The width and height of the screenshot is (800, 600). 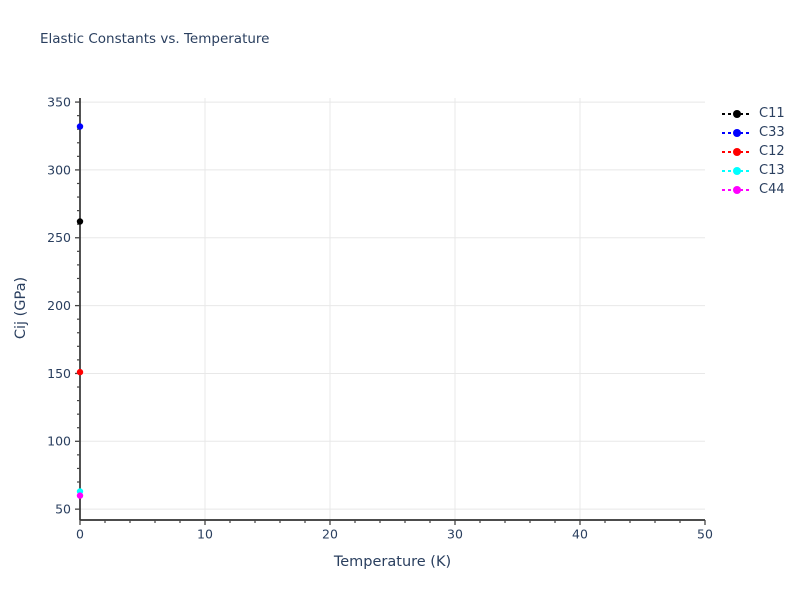 What do you see at coordinates (59, 441) in the screenshot?
I see `y-tick-label: 100` at bounding box center [59, 441].